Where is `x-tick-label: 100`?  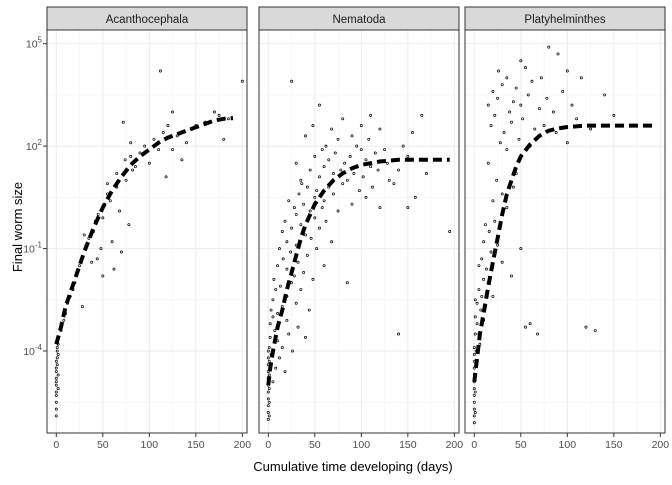 x-tick-label: 100 is located at coordinates (150, 445).